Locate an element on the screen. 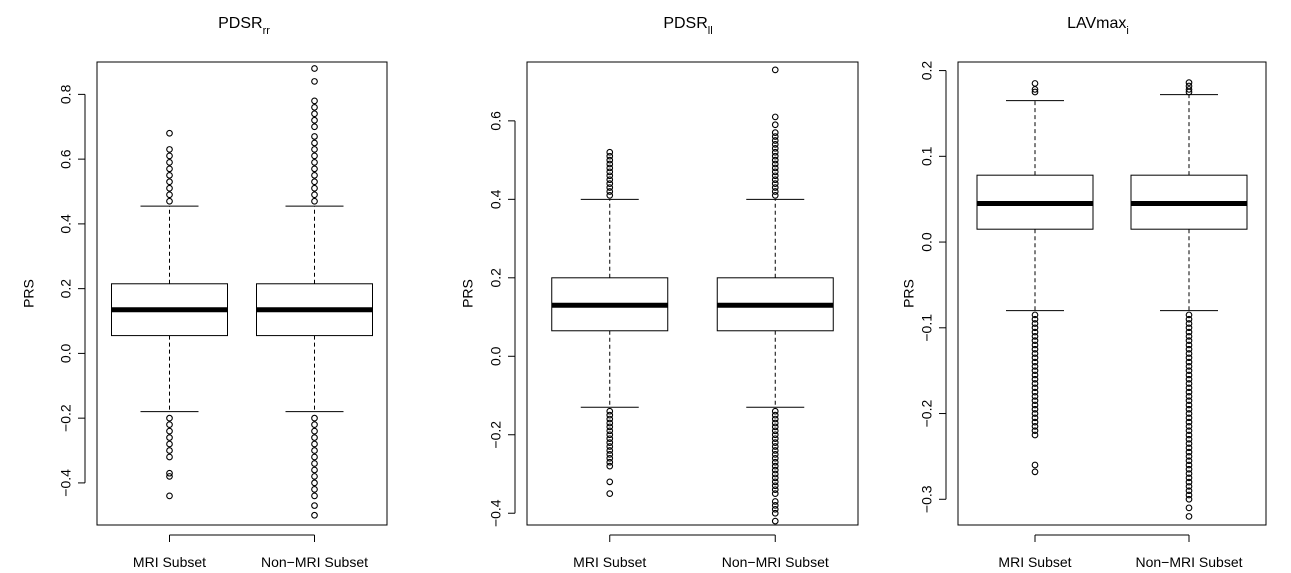 The height and width of the screenshot is (573, 1291). chart-title: PDSRll is located at coordinates (687, 26).